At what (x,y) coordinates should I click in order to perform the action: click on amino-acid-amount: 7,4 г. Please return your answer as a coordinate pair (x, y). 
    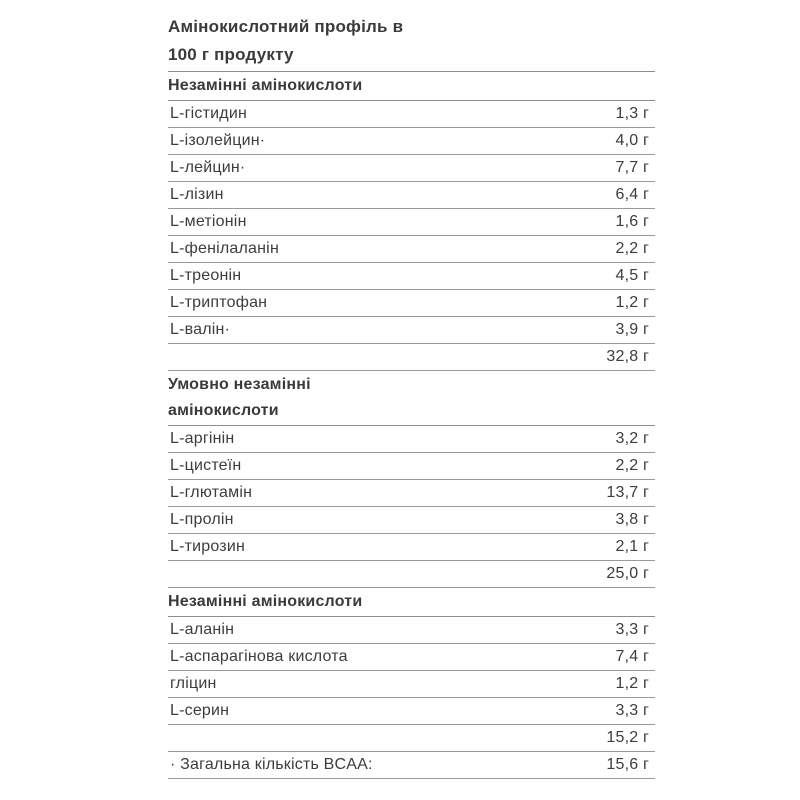
    Looking at the image, I should click on (632, 656).